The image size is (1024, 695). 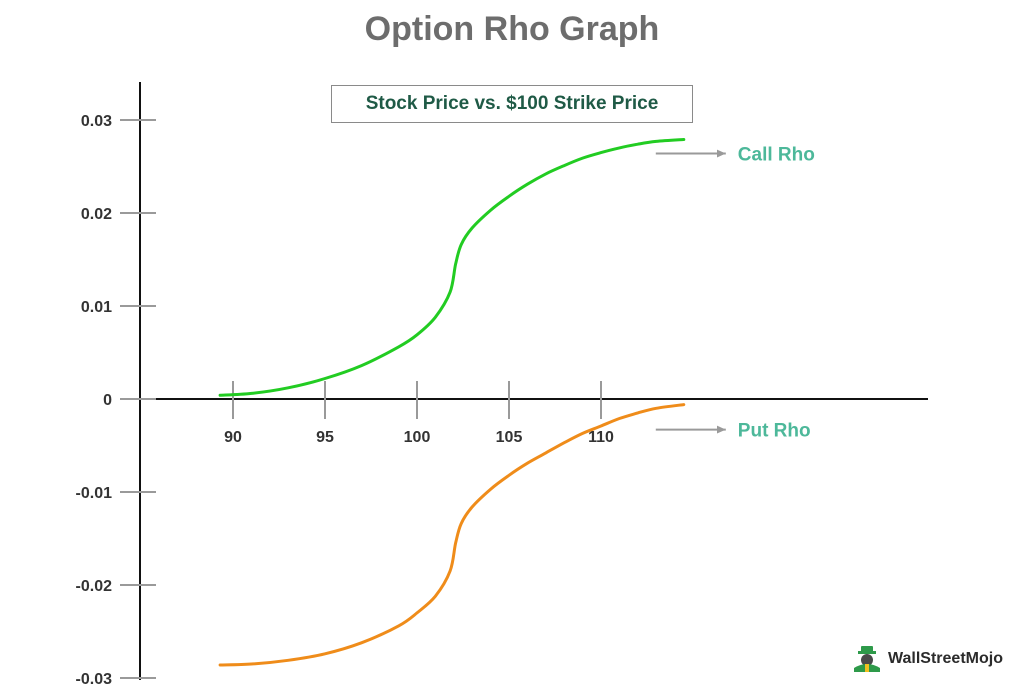 I want to click on x-tick-label: 100, so click(x=417, y=437).